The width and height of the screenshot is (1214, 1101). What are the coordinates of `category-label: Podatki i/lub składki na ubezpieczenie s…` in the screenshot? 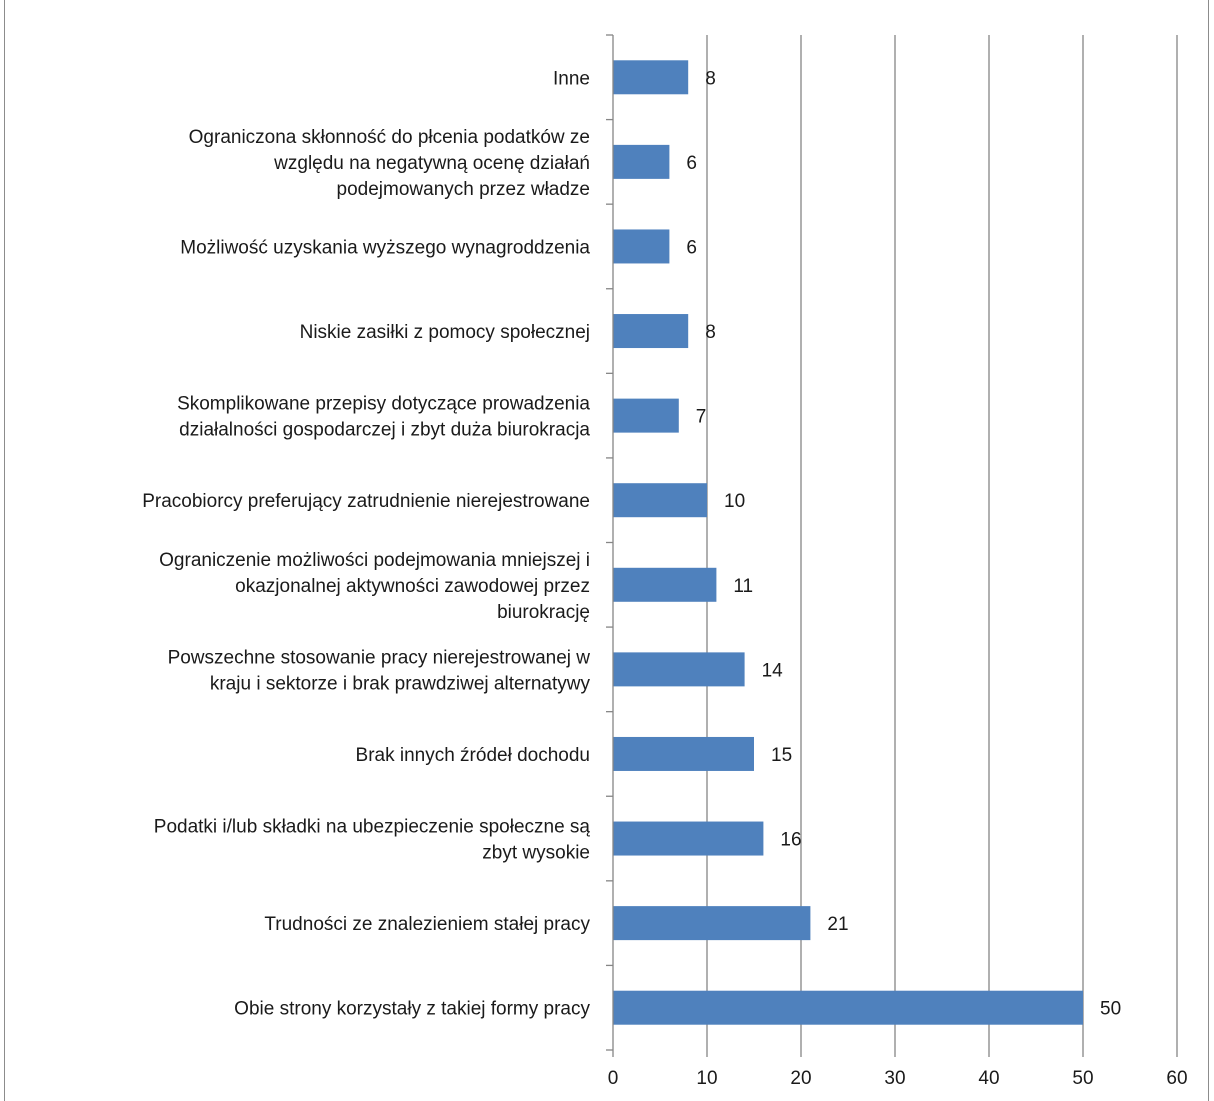 It's located at (372, 840).